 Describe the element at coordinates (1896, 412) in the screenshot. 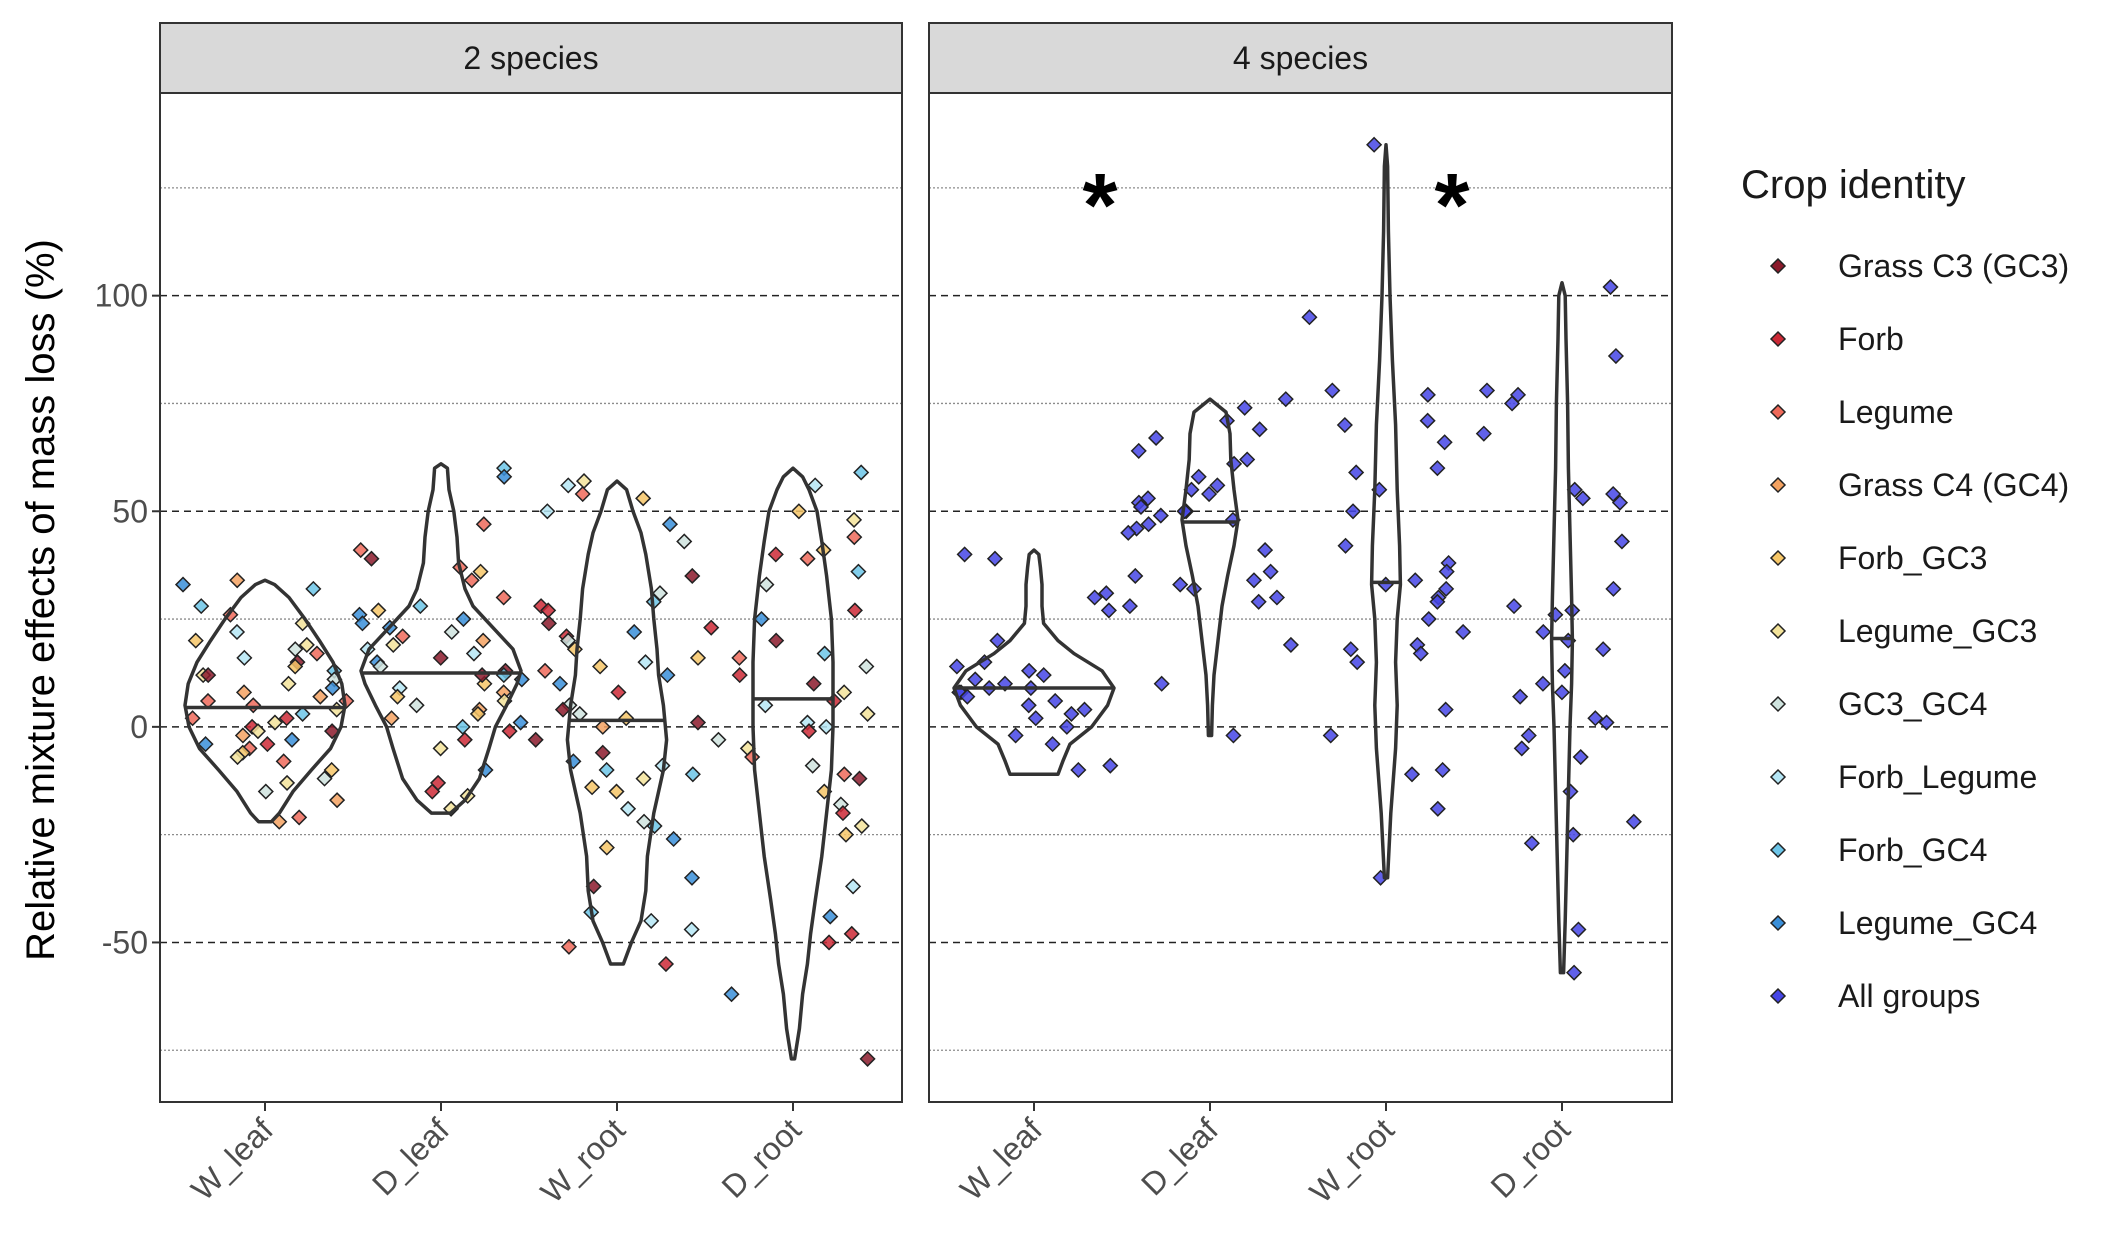

I see `legend-label: Legume` at that location.